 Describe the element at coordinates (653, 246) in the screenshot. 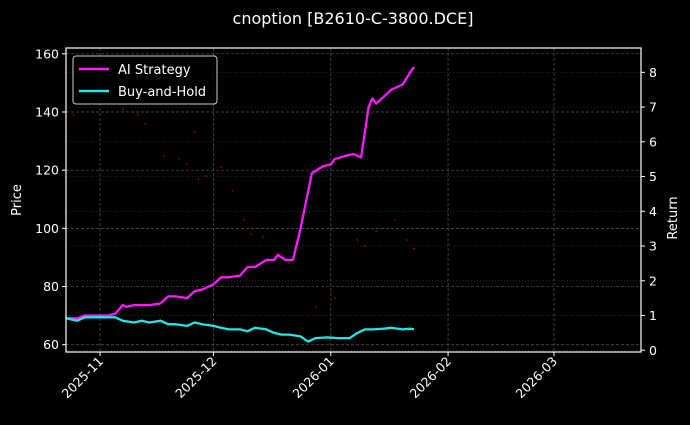

I see `y-tick-label-right: 3` at that location.